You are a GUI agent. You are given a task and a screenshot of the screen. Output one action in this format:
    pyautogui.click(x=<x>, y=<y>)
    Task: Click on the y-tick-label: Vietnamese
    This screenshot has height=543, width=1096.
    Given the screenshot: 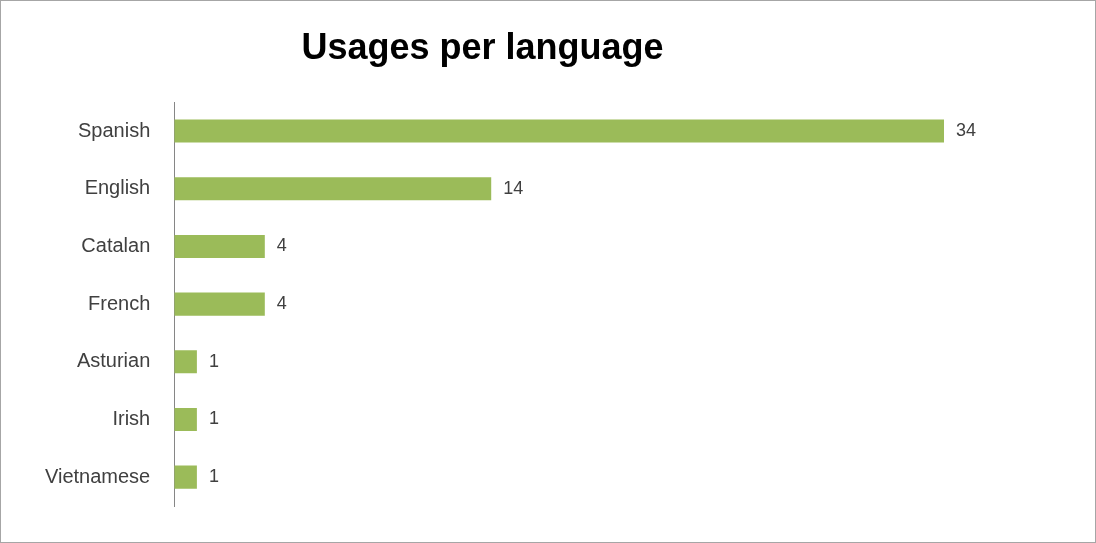 What is the action you would take?
    pyautogui.click(x=97, y=475)
    